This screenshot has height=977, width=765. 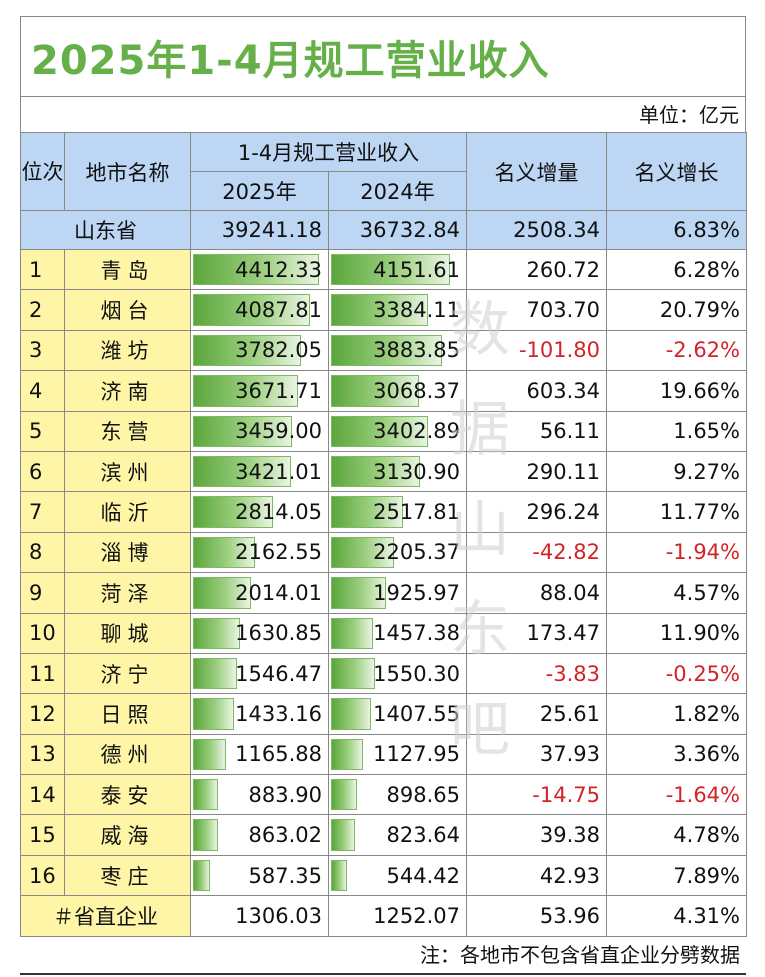 I want to click on row-city: 青岛, so click(x=127, y=269).